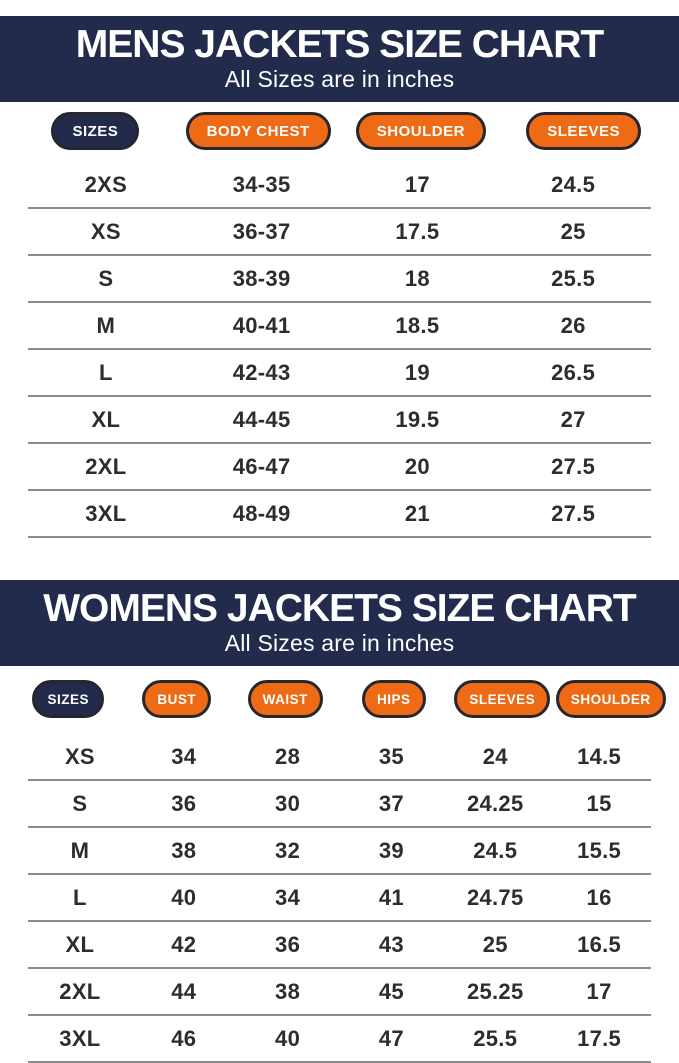 Image resolution: width=679 pixels, height=1063 pixels. What do you see at coordinates (495, 897) in the screenshot?
I see `table-cell: 24.75` at bounding box center [495, 897].